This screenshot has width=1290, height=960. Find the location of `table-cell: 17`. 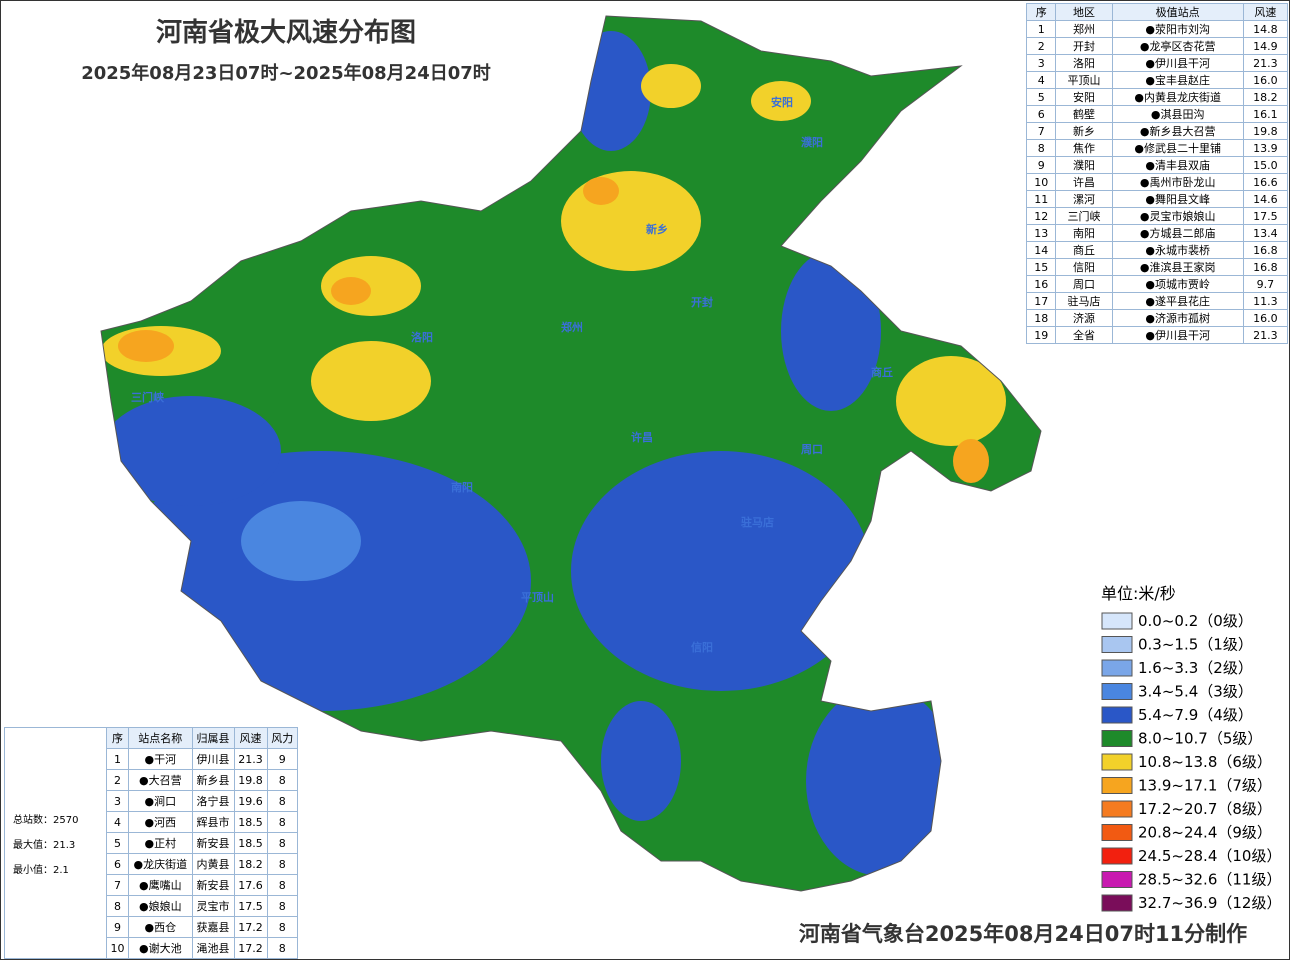

table-cell: 17 is located at coordinates (1041, 301).